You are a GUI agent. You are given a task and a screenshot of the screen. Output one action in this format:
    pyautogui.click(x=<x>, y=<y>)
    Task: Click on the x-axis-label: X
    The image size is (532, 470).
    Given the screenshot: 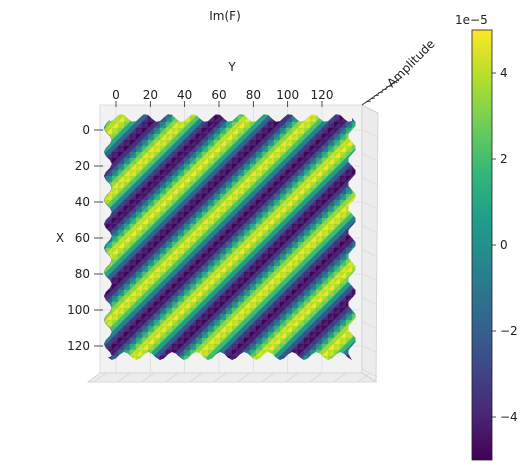 What is the action you would take?
    pyautogui.click(x=60, y=238)
    